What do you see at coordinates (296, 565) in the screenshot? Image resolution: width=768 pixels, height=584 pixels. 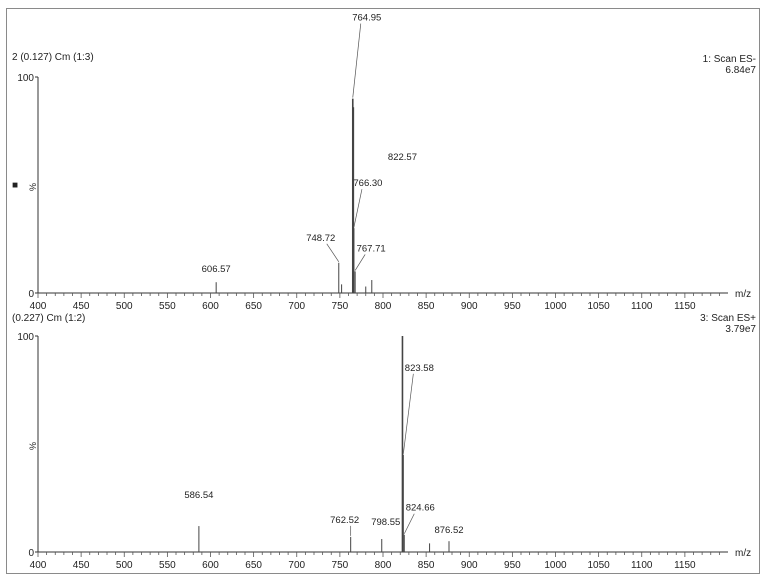 I see `bottom-x-tick-label-700: 700` at bounding box center [296, 565].